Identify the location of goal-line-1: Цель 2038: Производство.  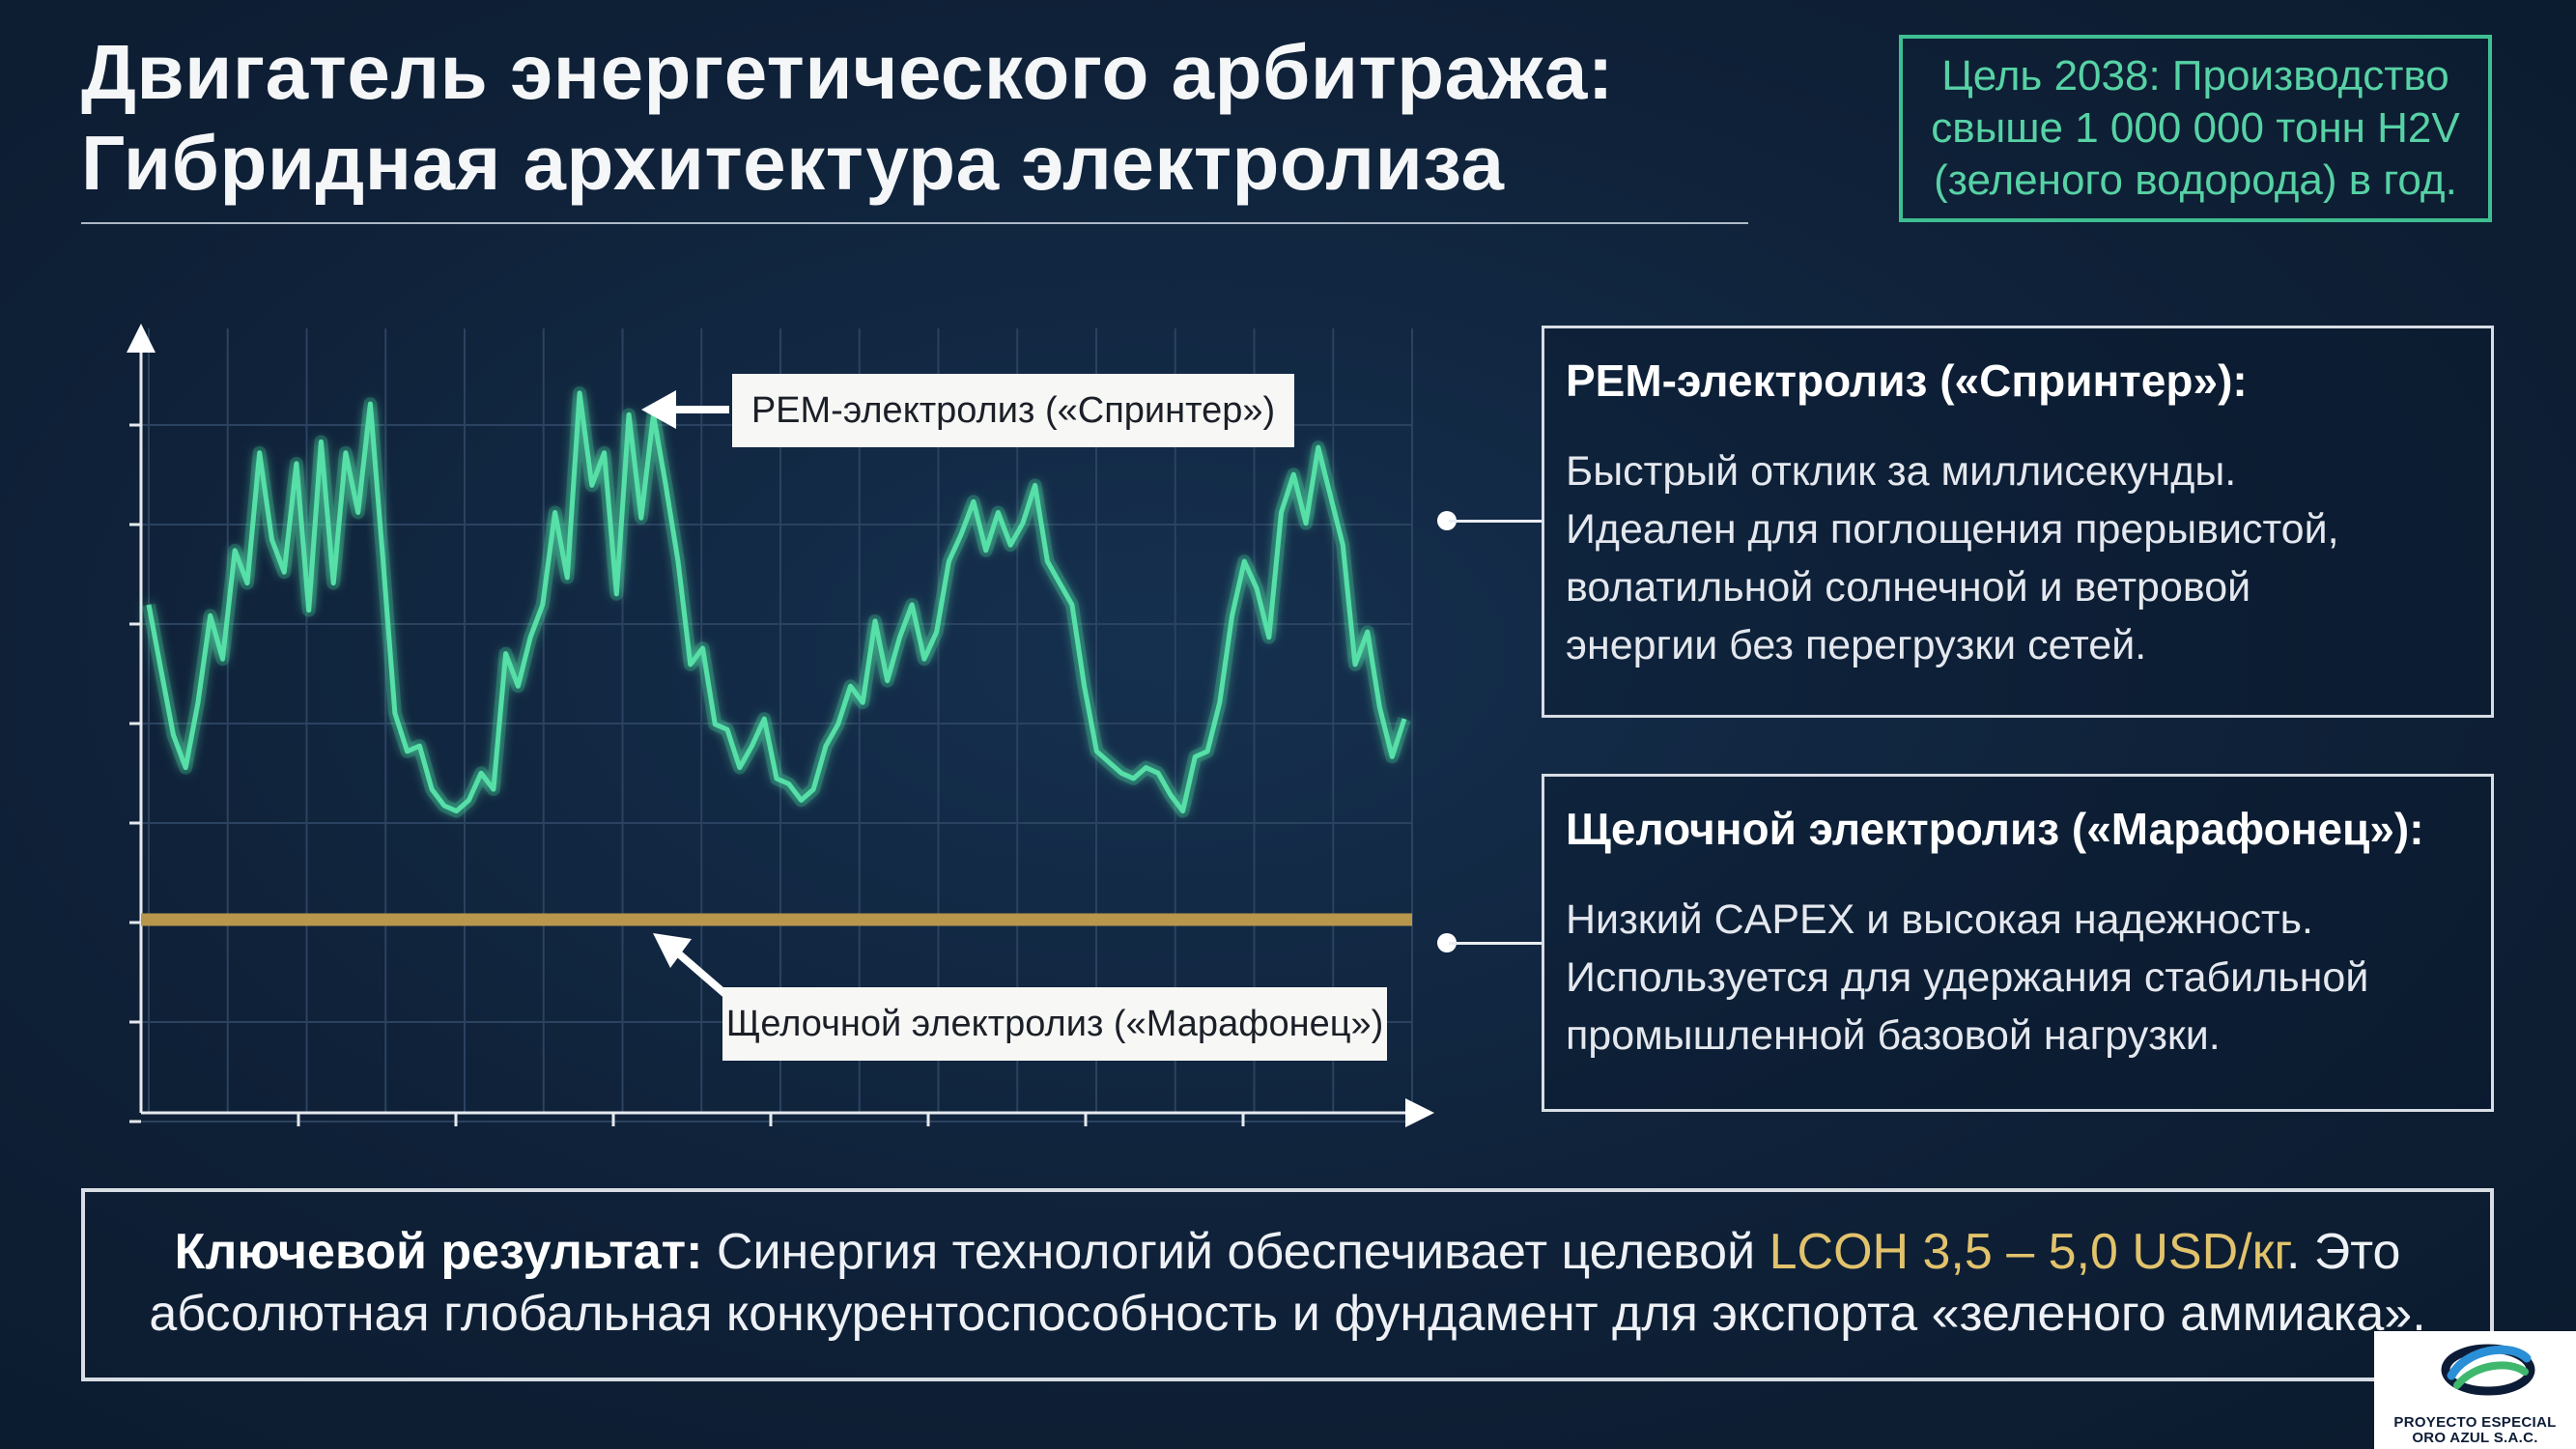
(2195, 75).